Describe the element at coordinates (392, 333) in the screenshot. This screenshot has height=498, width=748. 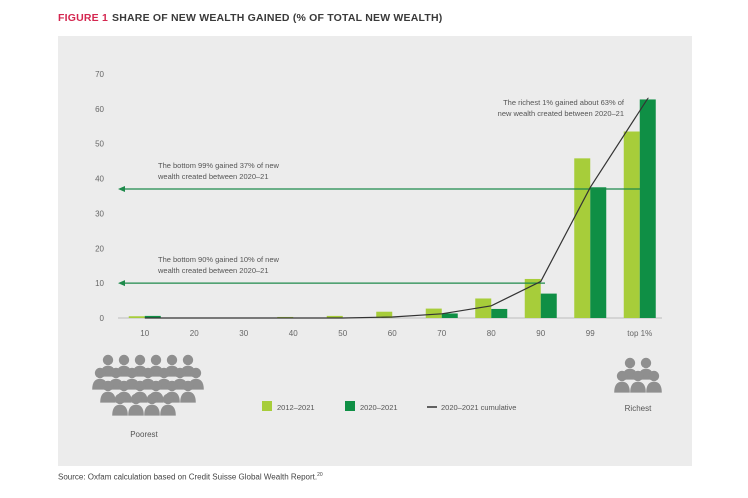
I see `x-tick-label: 60` at that location.